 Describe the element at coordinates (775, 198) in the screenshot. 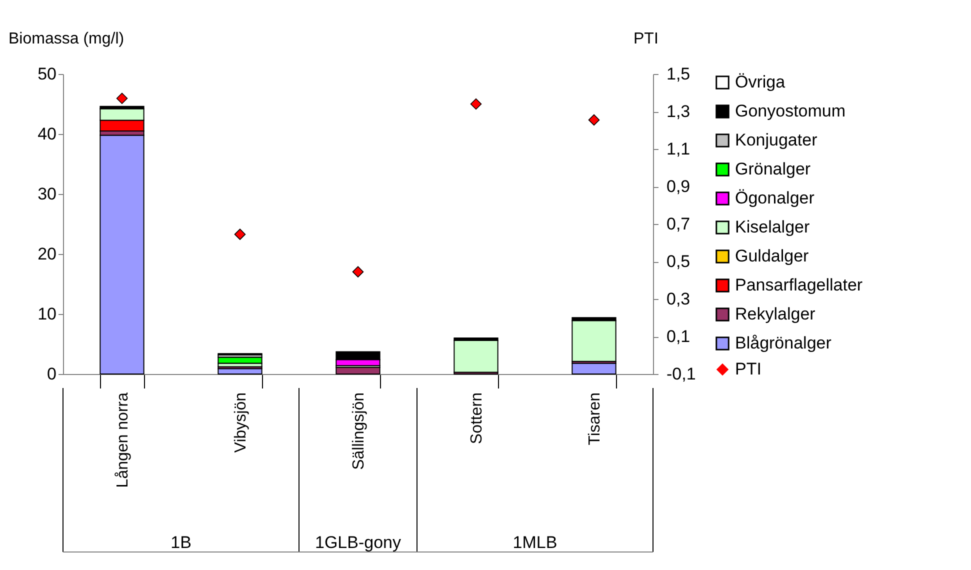

I see `legend-label: Ögonalger` at that location.